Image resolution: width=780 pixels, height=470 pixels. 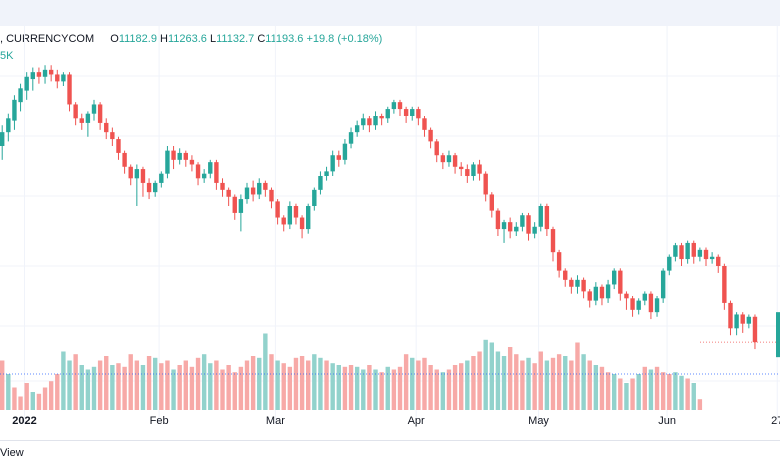 What do you see at coordinates (275, 421) in the screenshot?
I see `x-tick-label: Mar` at bounding box center [275, 421].